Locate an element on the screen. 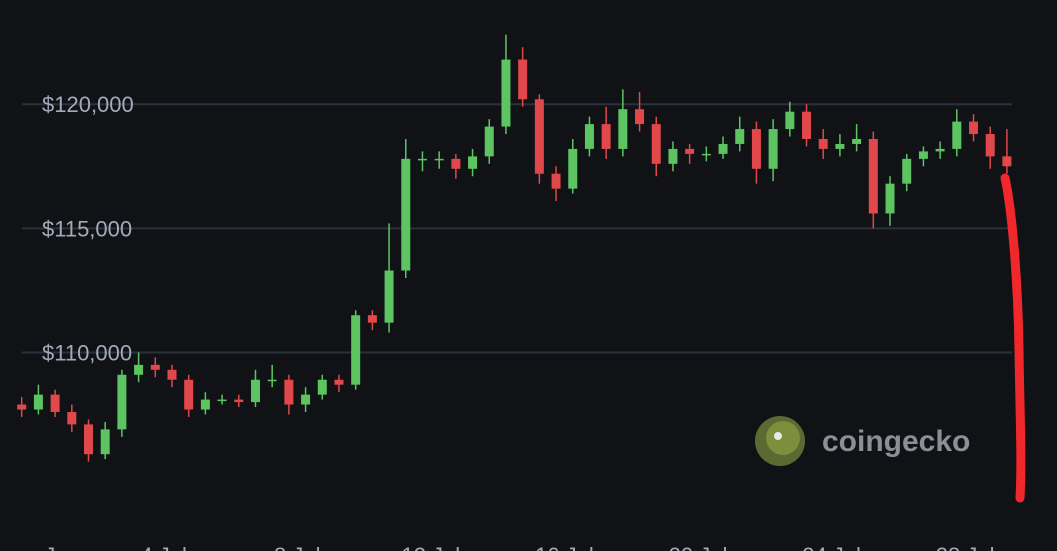 The width and height of the screenshot is (1057, 551). watermark-logo is located at coordinates (780, 441).